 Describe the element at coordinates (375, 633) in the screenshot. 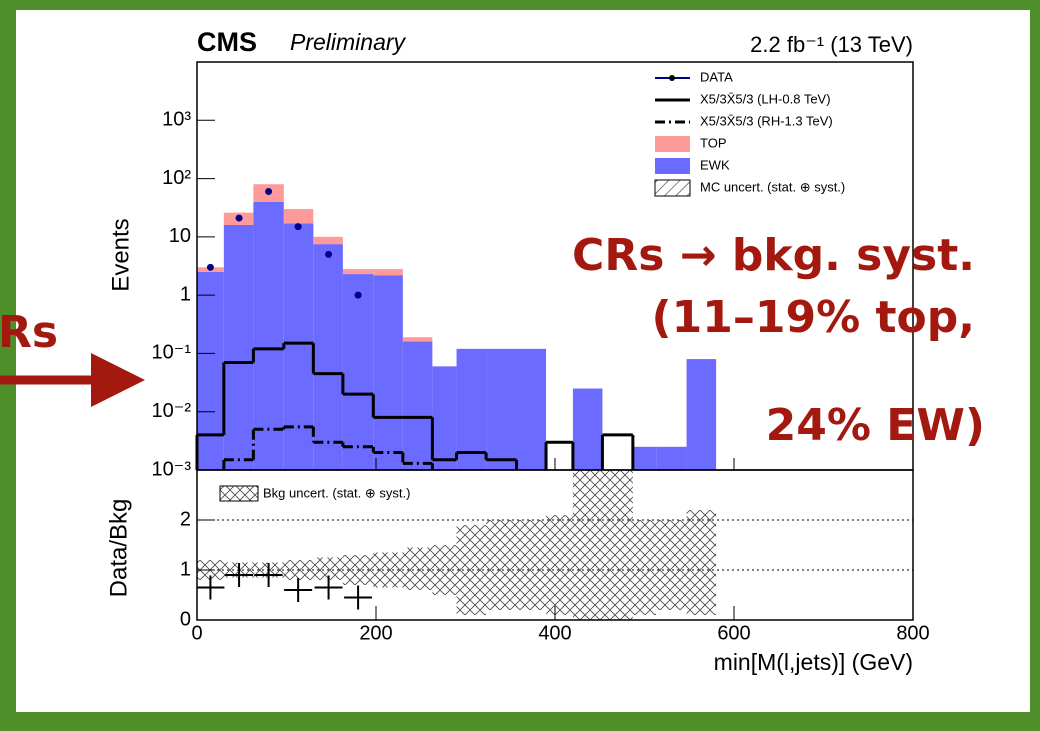

I see `x-tick-label: 200` at that location.